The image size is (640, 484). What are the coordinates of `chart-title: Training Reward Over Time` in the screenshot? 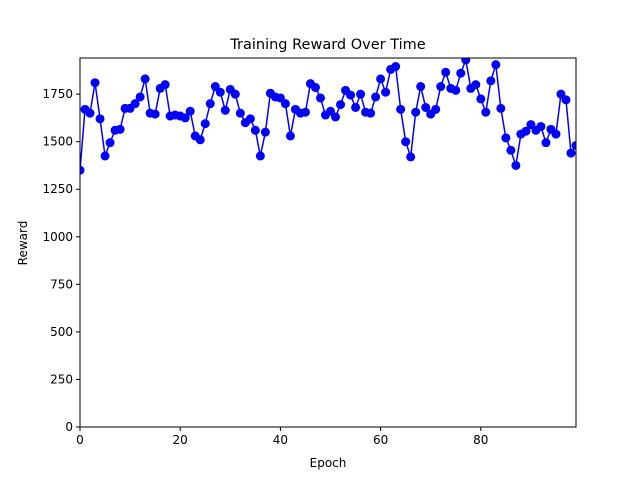 It's located at (327, 45).